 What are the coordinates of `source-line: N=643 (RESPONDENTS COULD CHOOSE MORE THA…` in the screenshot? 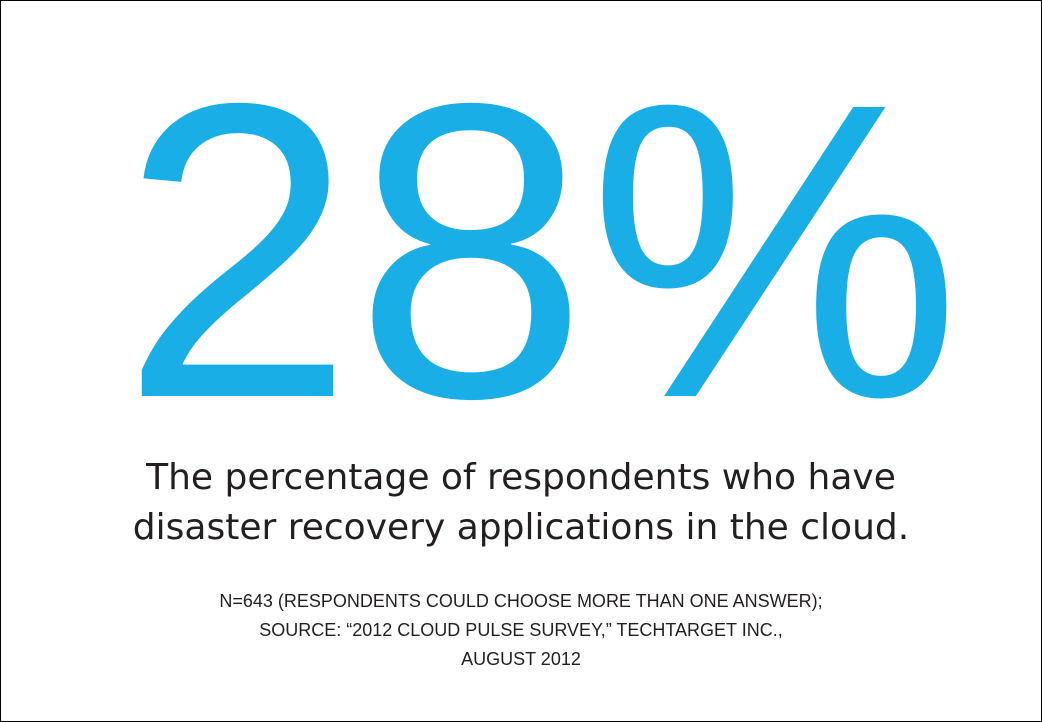 It's located at (521, 601).